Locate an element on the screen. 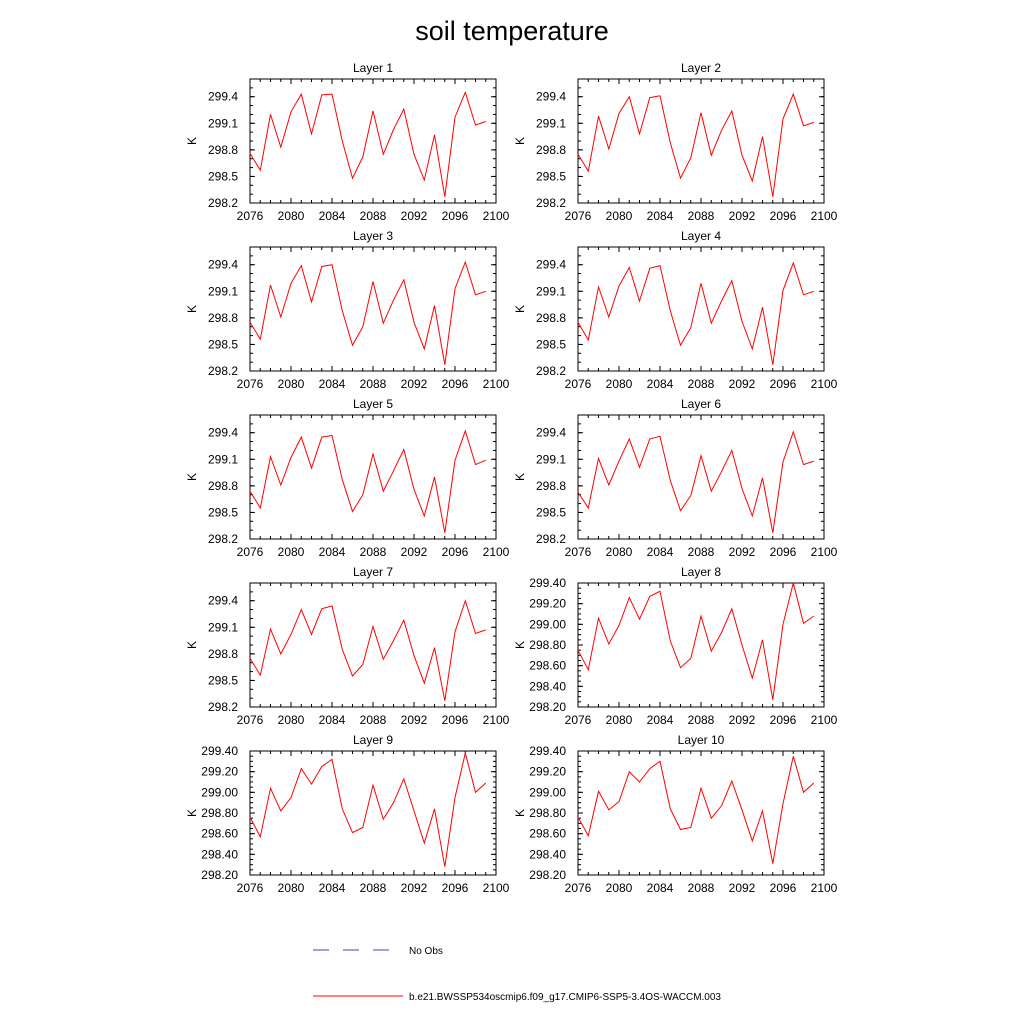 The width and height of the screenshot is (1024, 1029). figure-title: soil temperature is located at coordinates (512, 31).